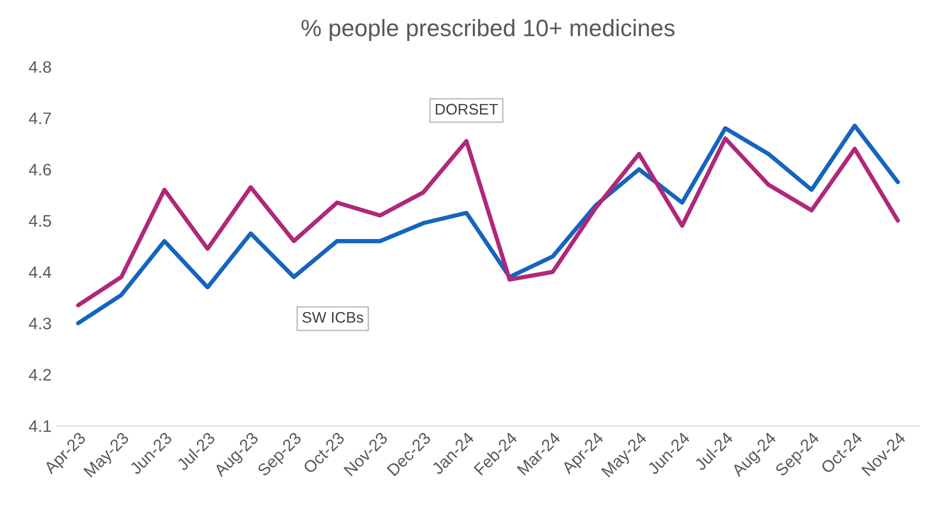 Image resolution: width=943 pixels, height=513 pixels. I want to click on text: SW ICBs, so click(333, 317).